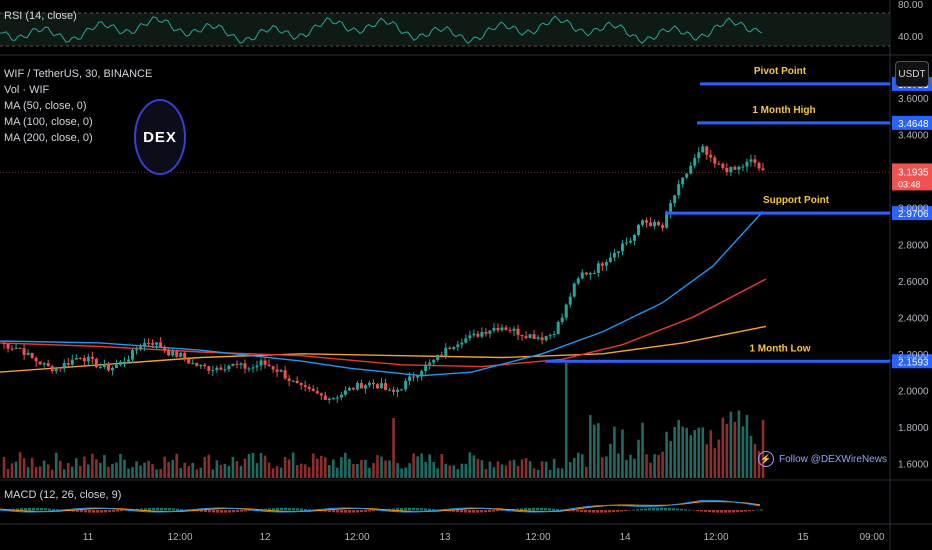  What do you see at coordinates (48, 122) in the screenshot?
I see `ma-100-line: MA (100, close, 0)` at bounding box center [48, 122].